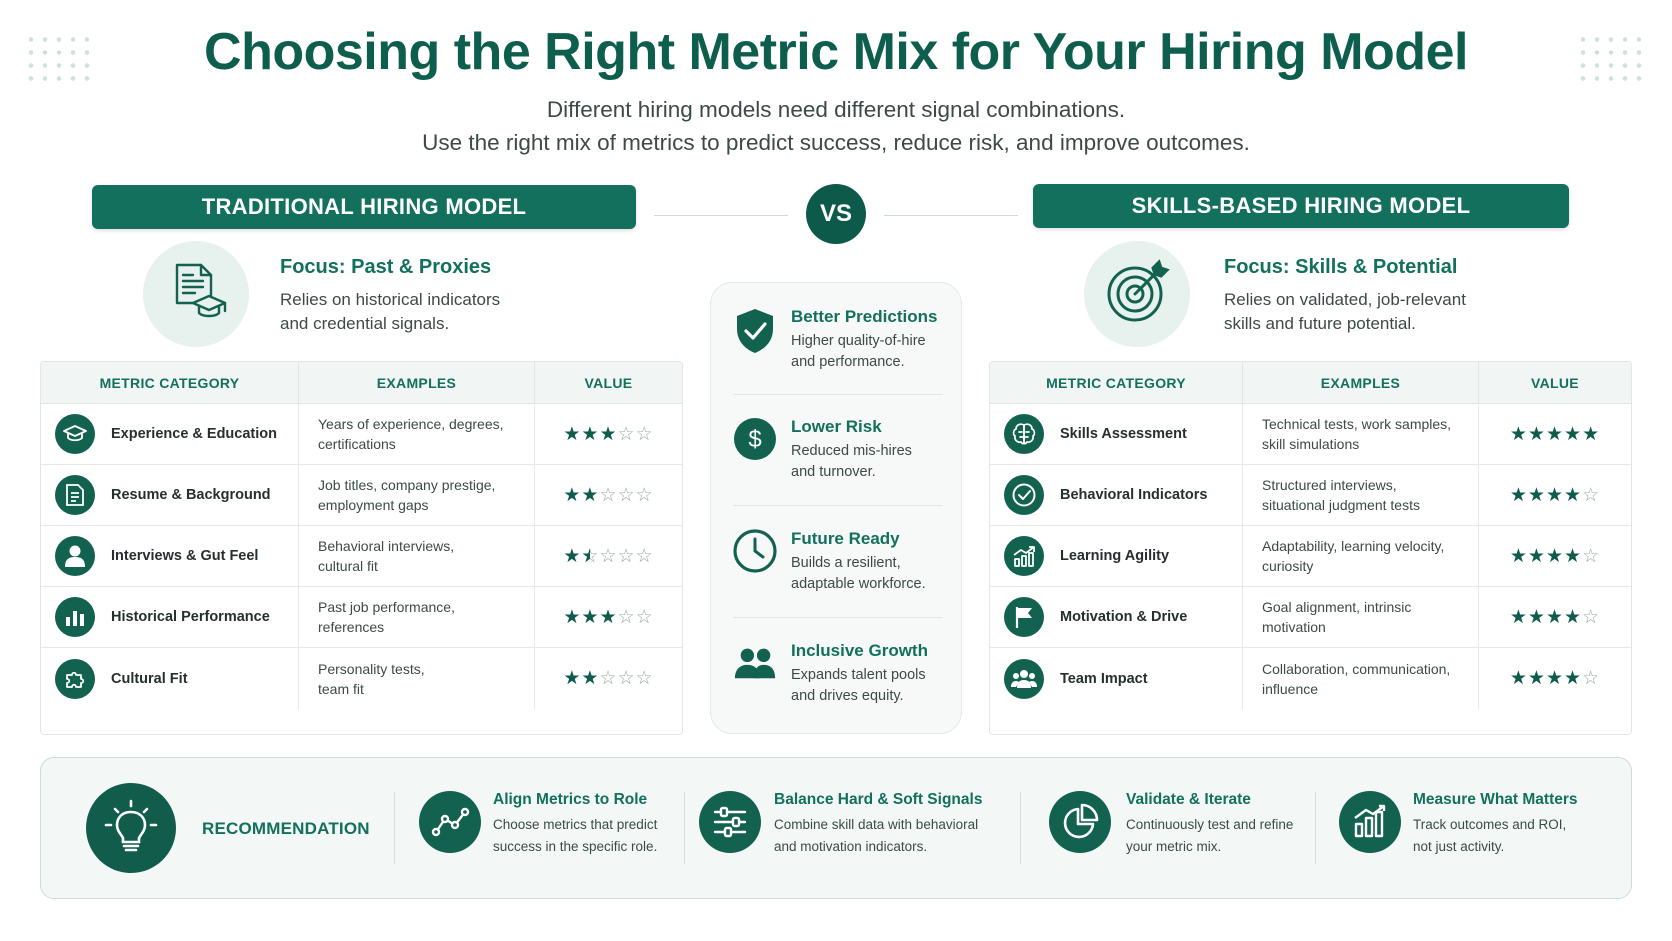  What do you see at coordinates (1174, 846) in the screenshot?
I see `tip-desc: your metric mix.` at bounding box center [1174, 846].